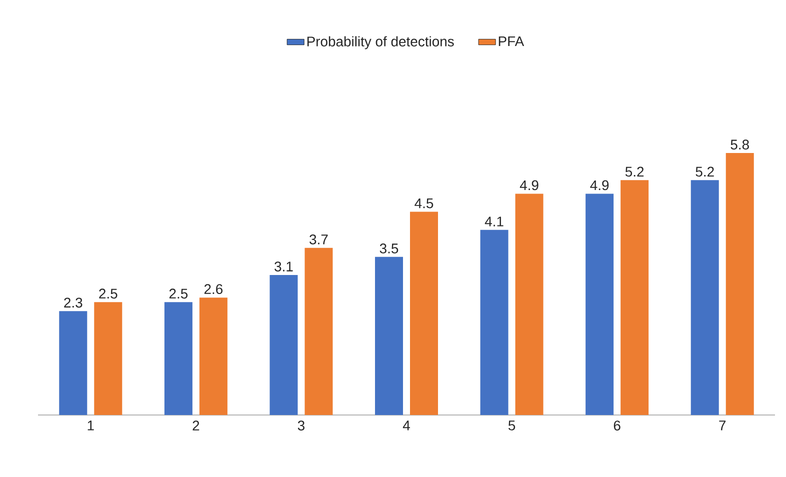 The image size is (786, 477). I want to click on x-tick-label: 4, so click(406, 425).